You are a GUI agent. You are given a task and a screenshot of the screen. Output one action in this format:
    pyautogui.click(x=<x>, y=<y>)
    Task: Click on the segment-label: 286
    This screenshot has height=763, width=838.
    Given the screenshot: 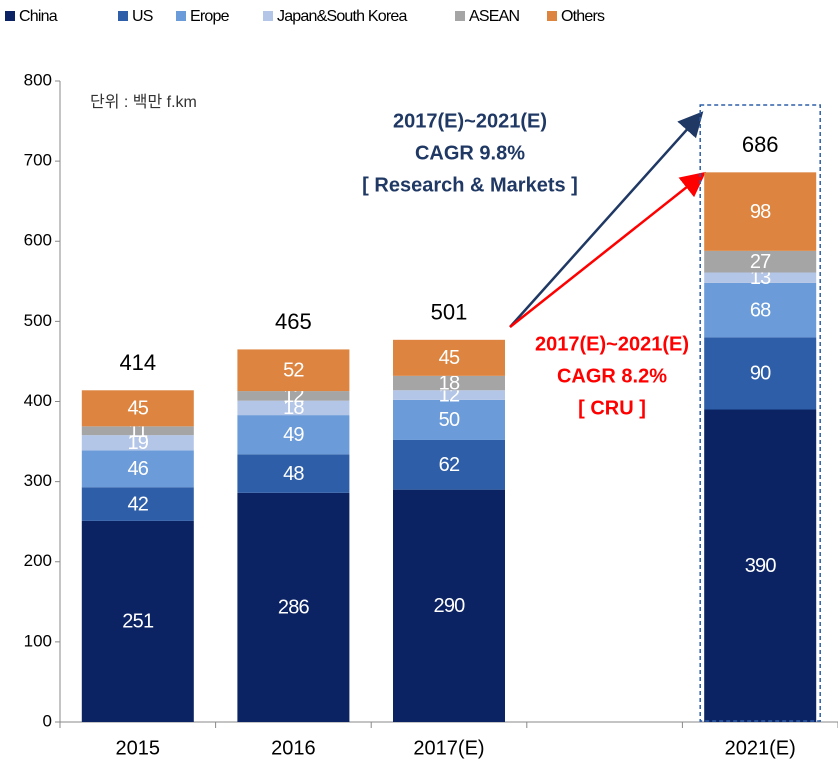 What is the action you would take?
    pyautogui.click(x=294, y=608)
    